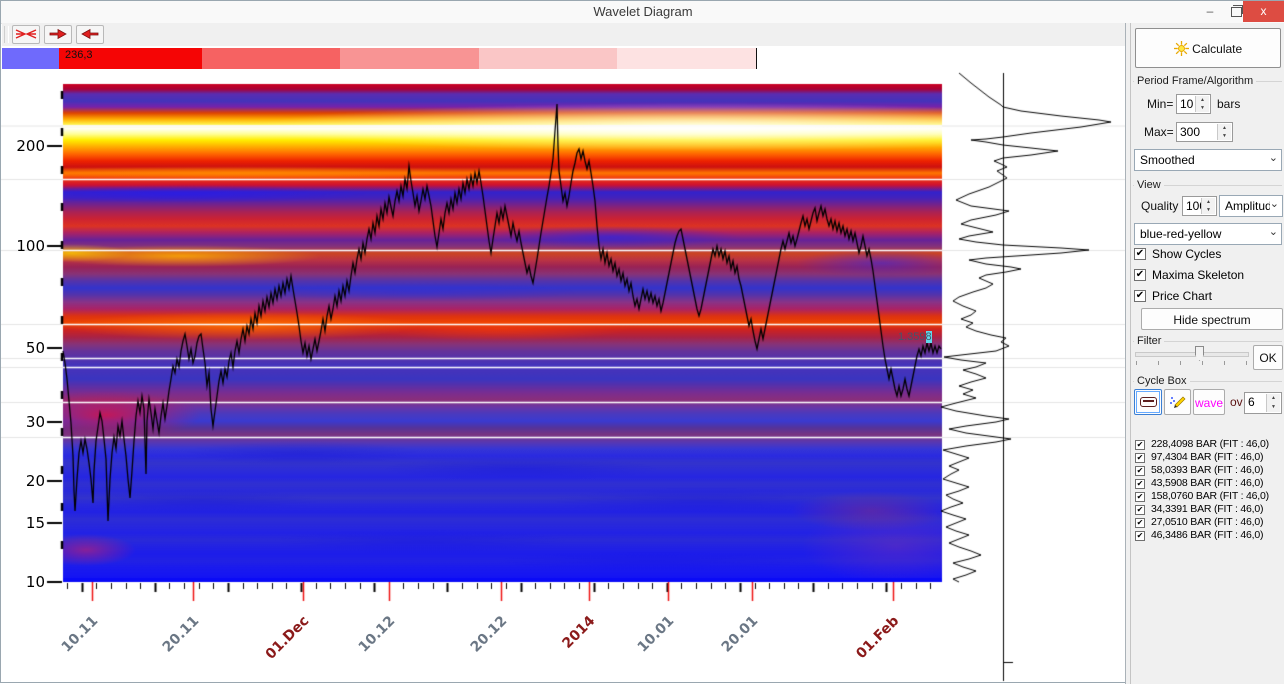 This screenshot has width=1284, height=684. I want to click on mode-dropdown: Amplitude ⌄, so click(1251, 206).